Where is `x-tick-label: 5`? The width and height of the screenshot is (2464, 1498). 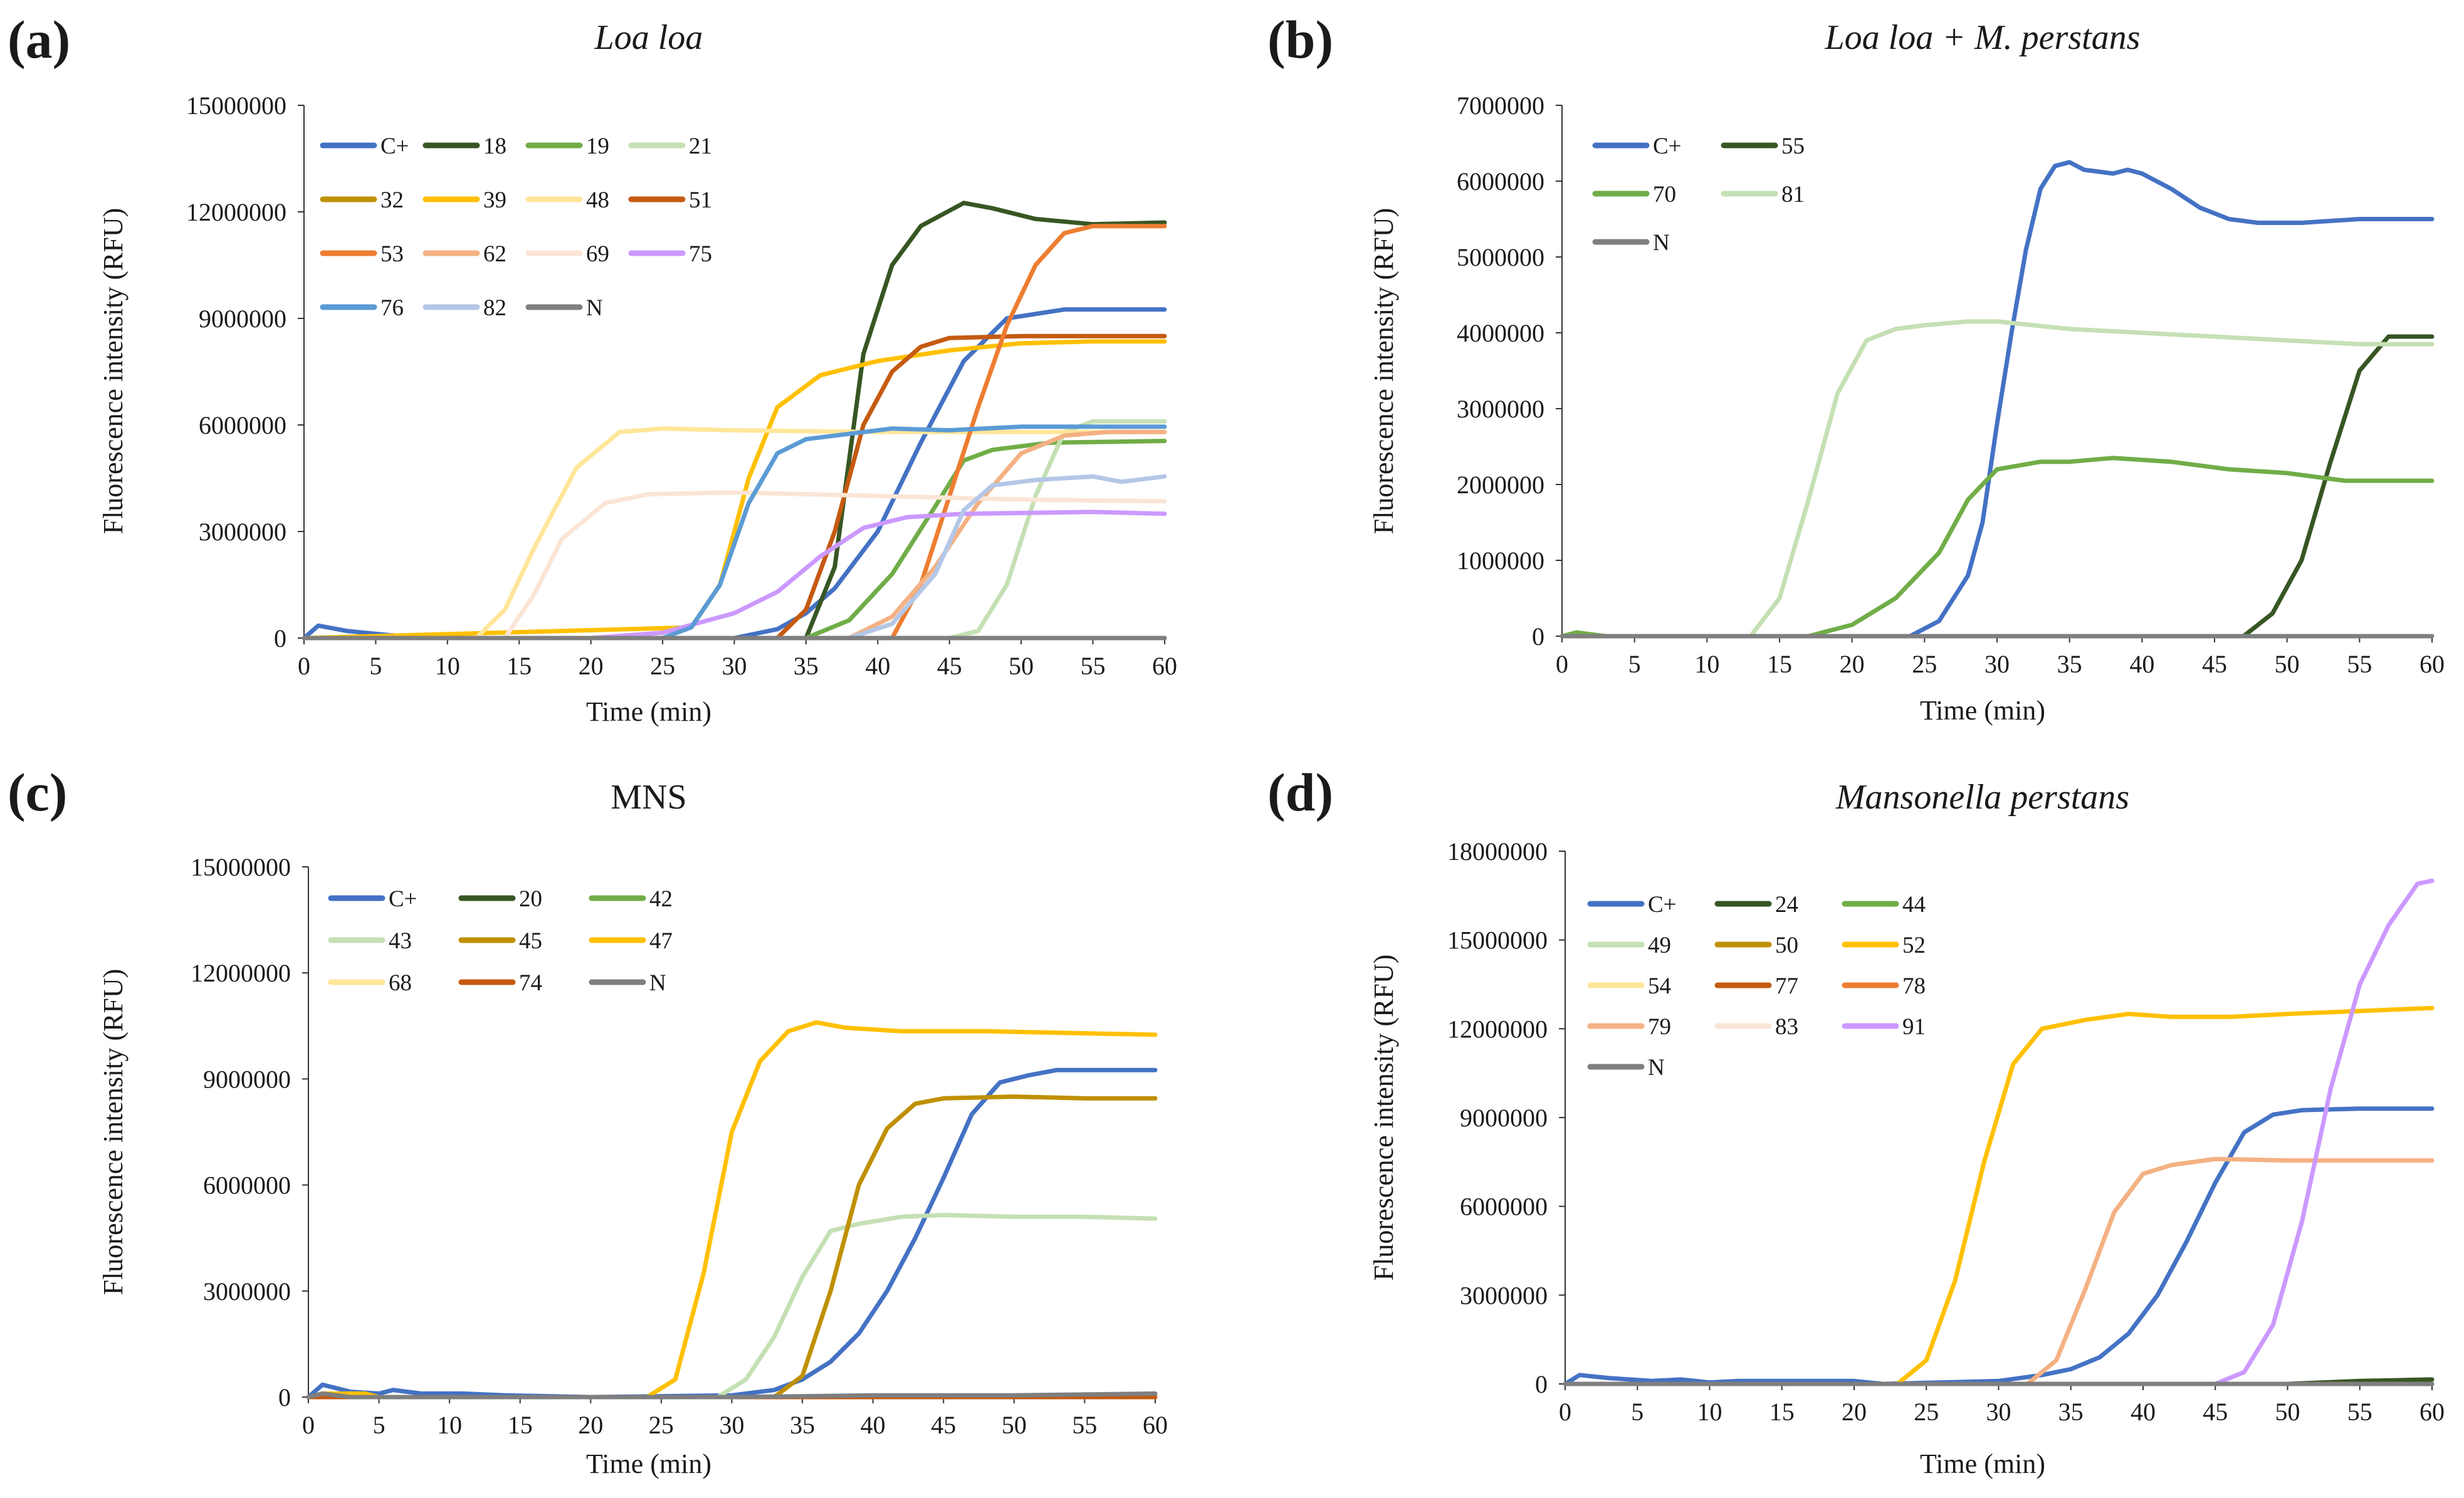
x-tick-label: 5 is located at coordinates (375, 666).